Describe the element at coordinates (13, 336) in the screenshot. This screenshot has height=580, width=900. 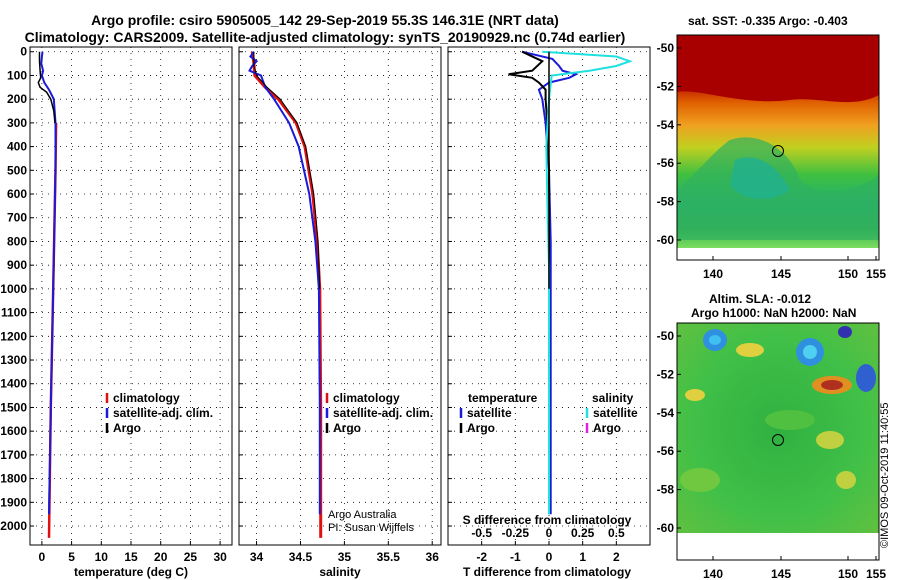
I see `depth-tick-label: 1200` at that location.